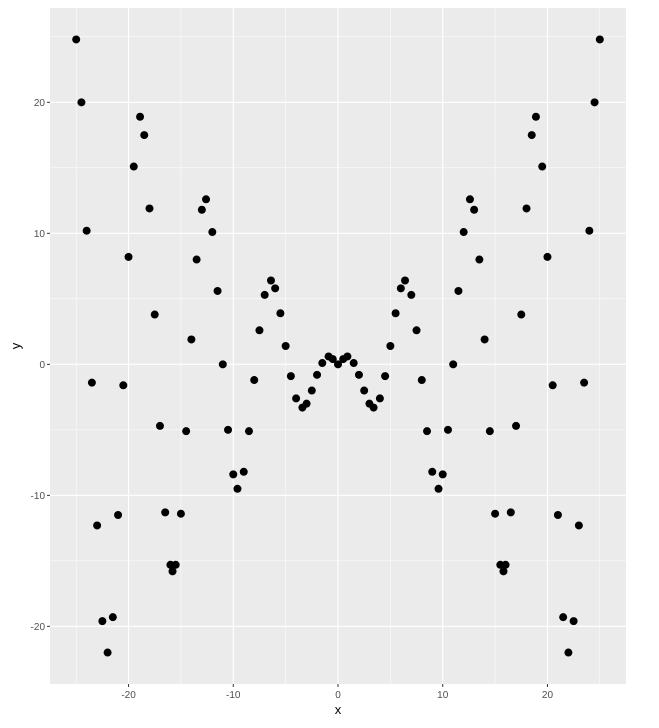 This screenshot has width=659, height=728. What do you see at coordinates (548, 695) in the screenshot?
I see `x-tick-label: 20` at bounding box center [548, 695].